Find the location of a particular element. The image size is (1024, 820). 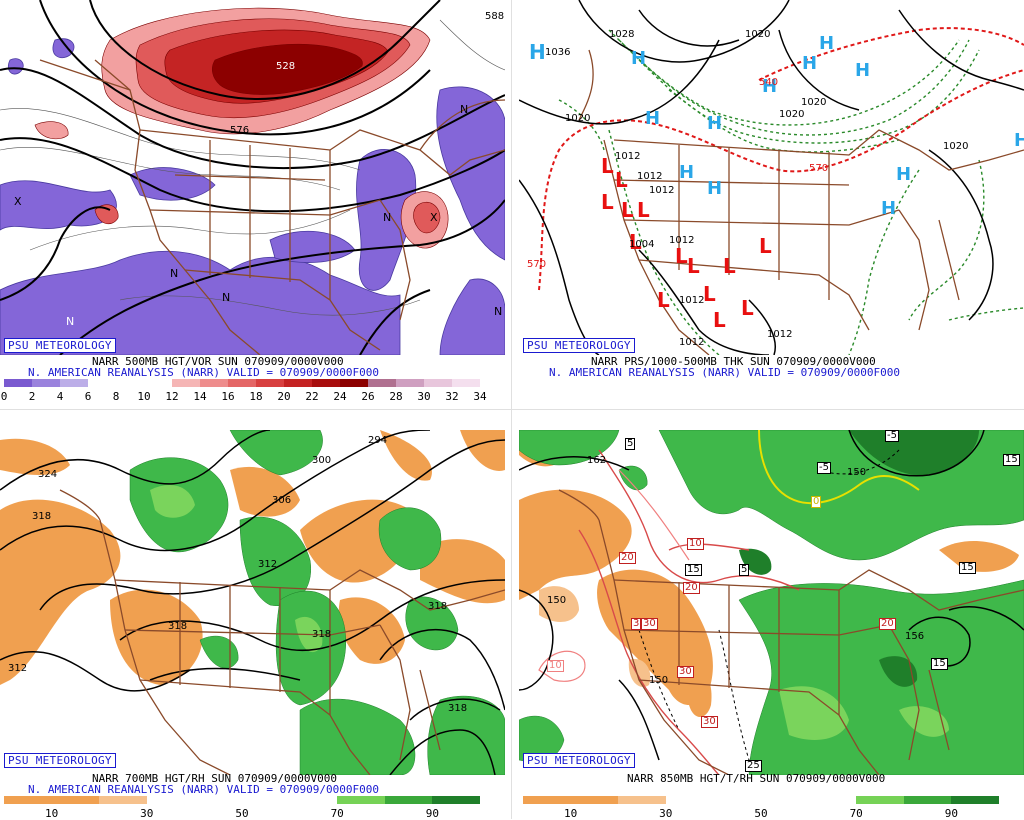

vorticity-colorbar is located at coordinates (242, 383).